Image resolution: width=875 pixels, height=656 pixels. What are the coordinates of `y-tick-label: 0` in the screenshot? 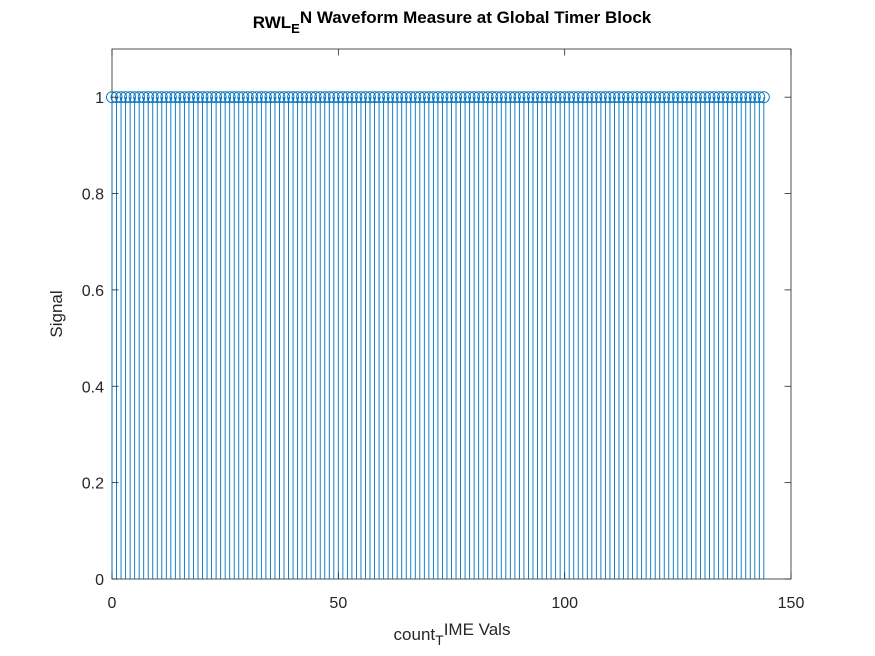 It's located at (99, 580).